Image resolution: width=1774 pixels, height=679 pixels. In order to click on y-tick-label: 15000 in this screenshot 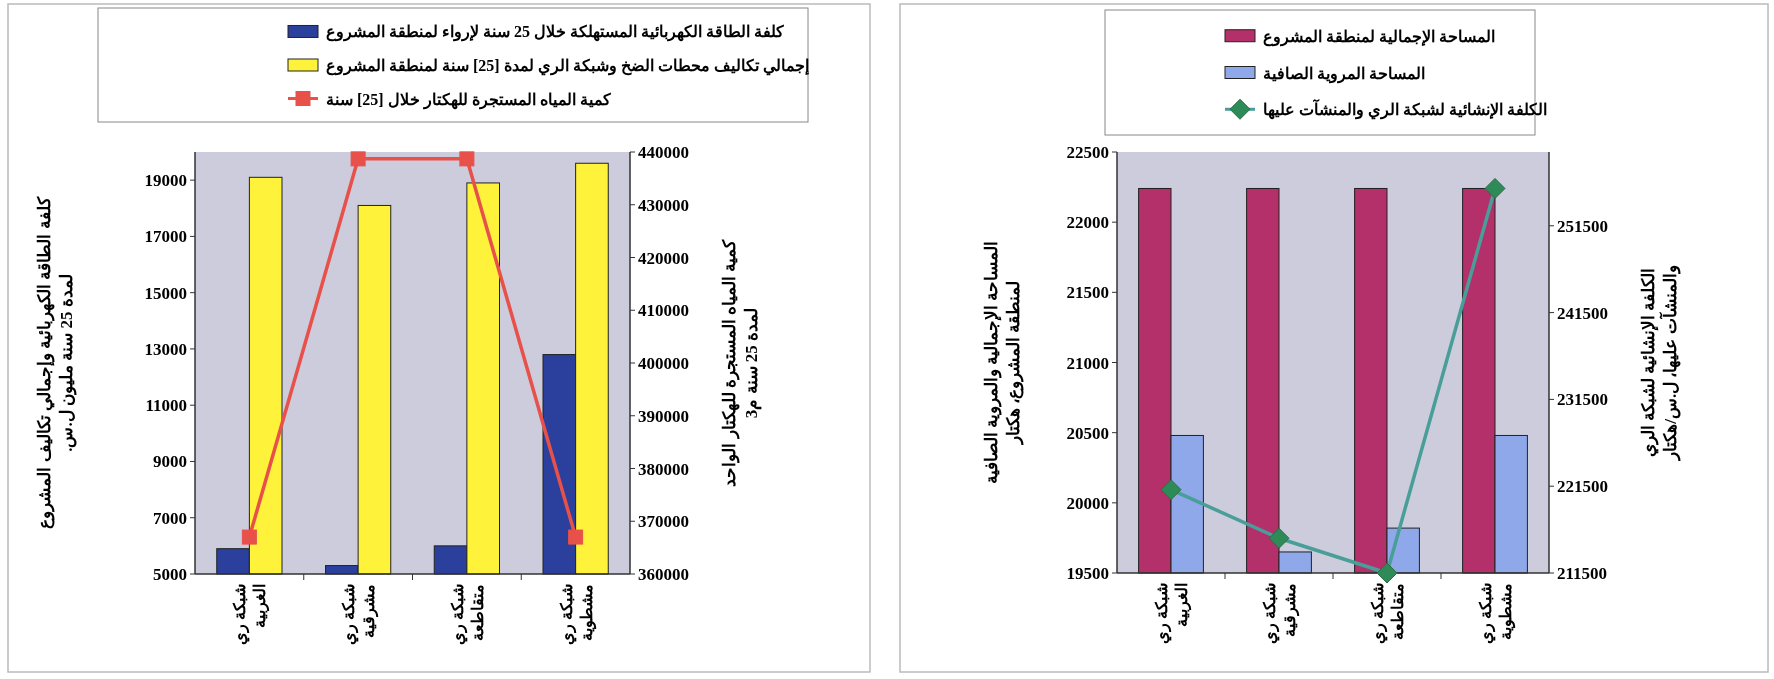, I will do `click(165, 293)`.